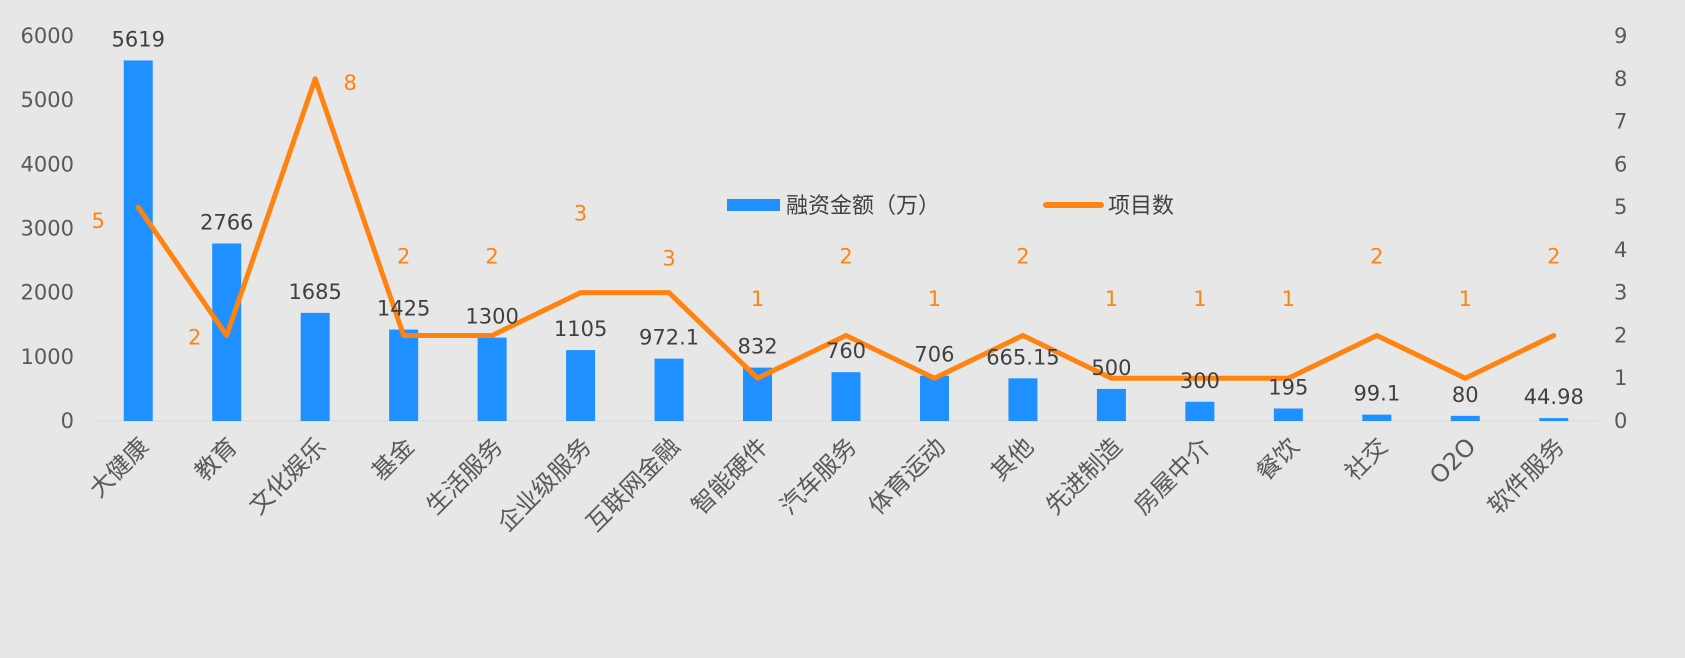  What do you see at coordinates (1084, 476) in the screenshot?
I see `category-label: 先进制造` at bounding box center [1084, 476].